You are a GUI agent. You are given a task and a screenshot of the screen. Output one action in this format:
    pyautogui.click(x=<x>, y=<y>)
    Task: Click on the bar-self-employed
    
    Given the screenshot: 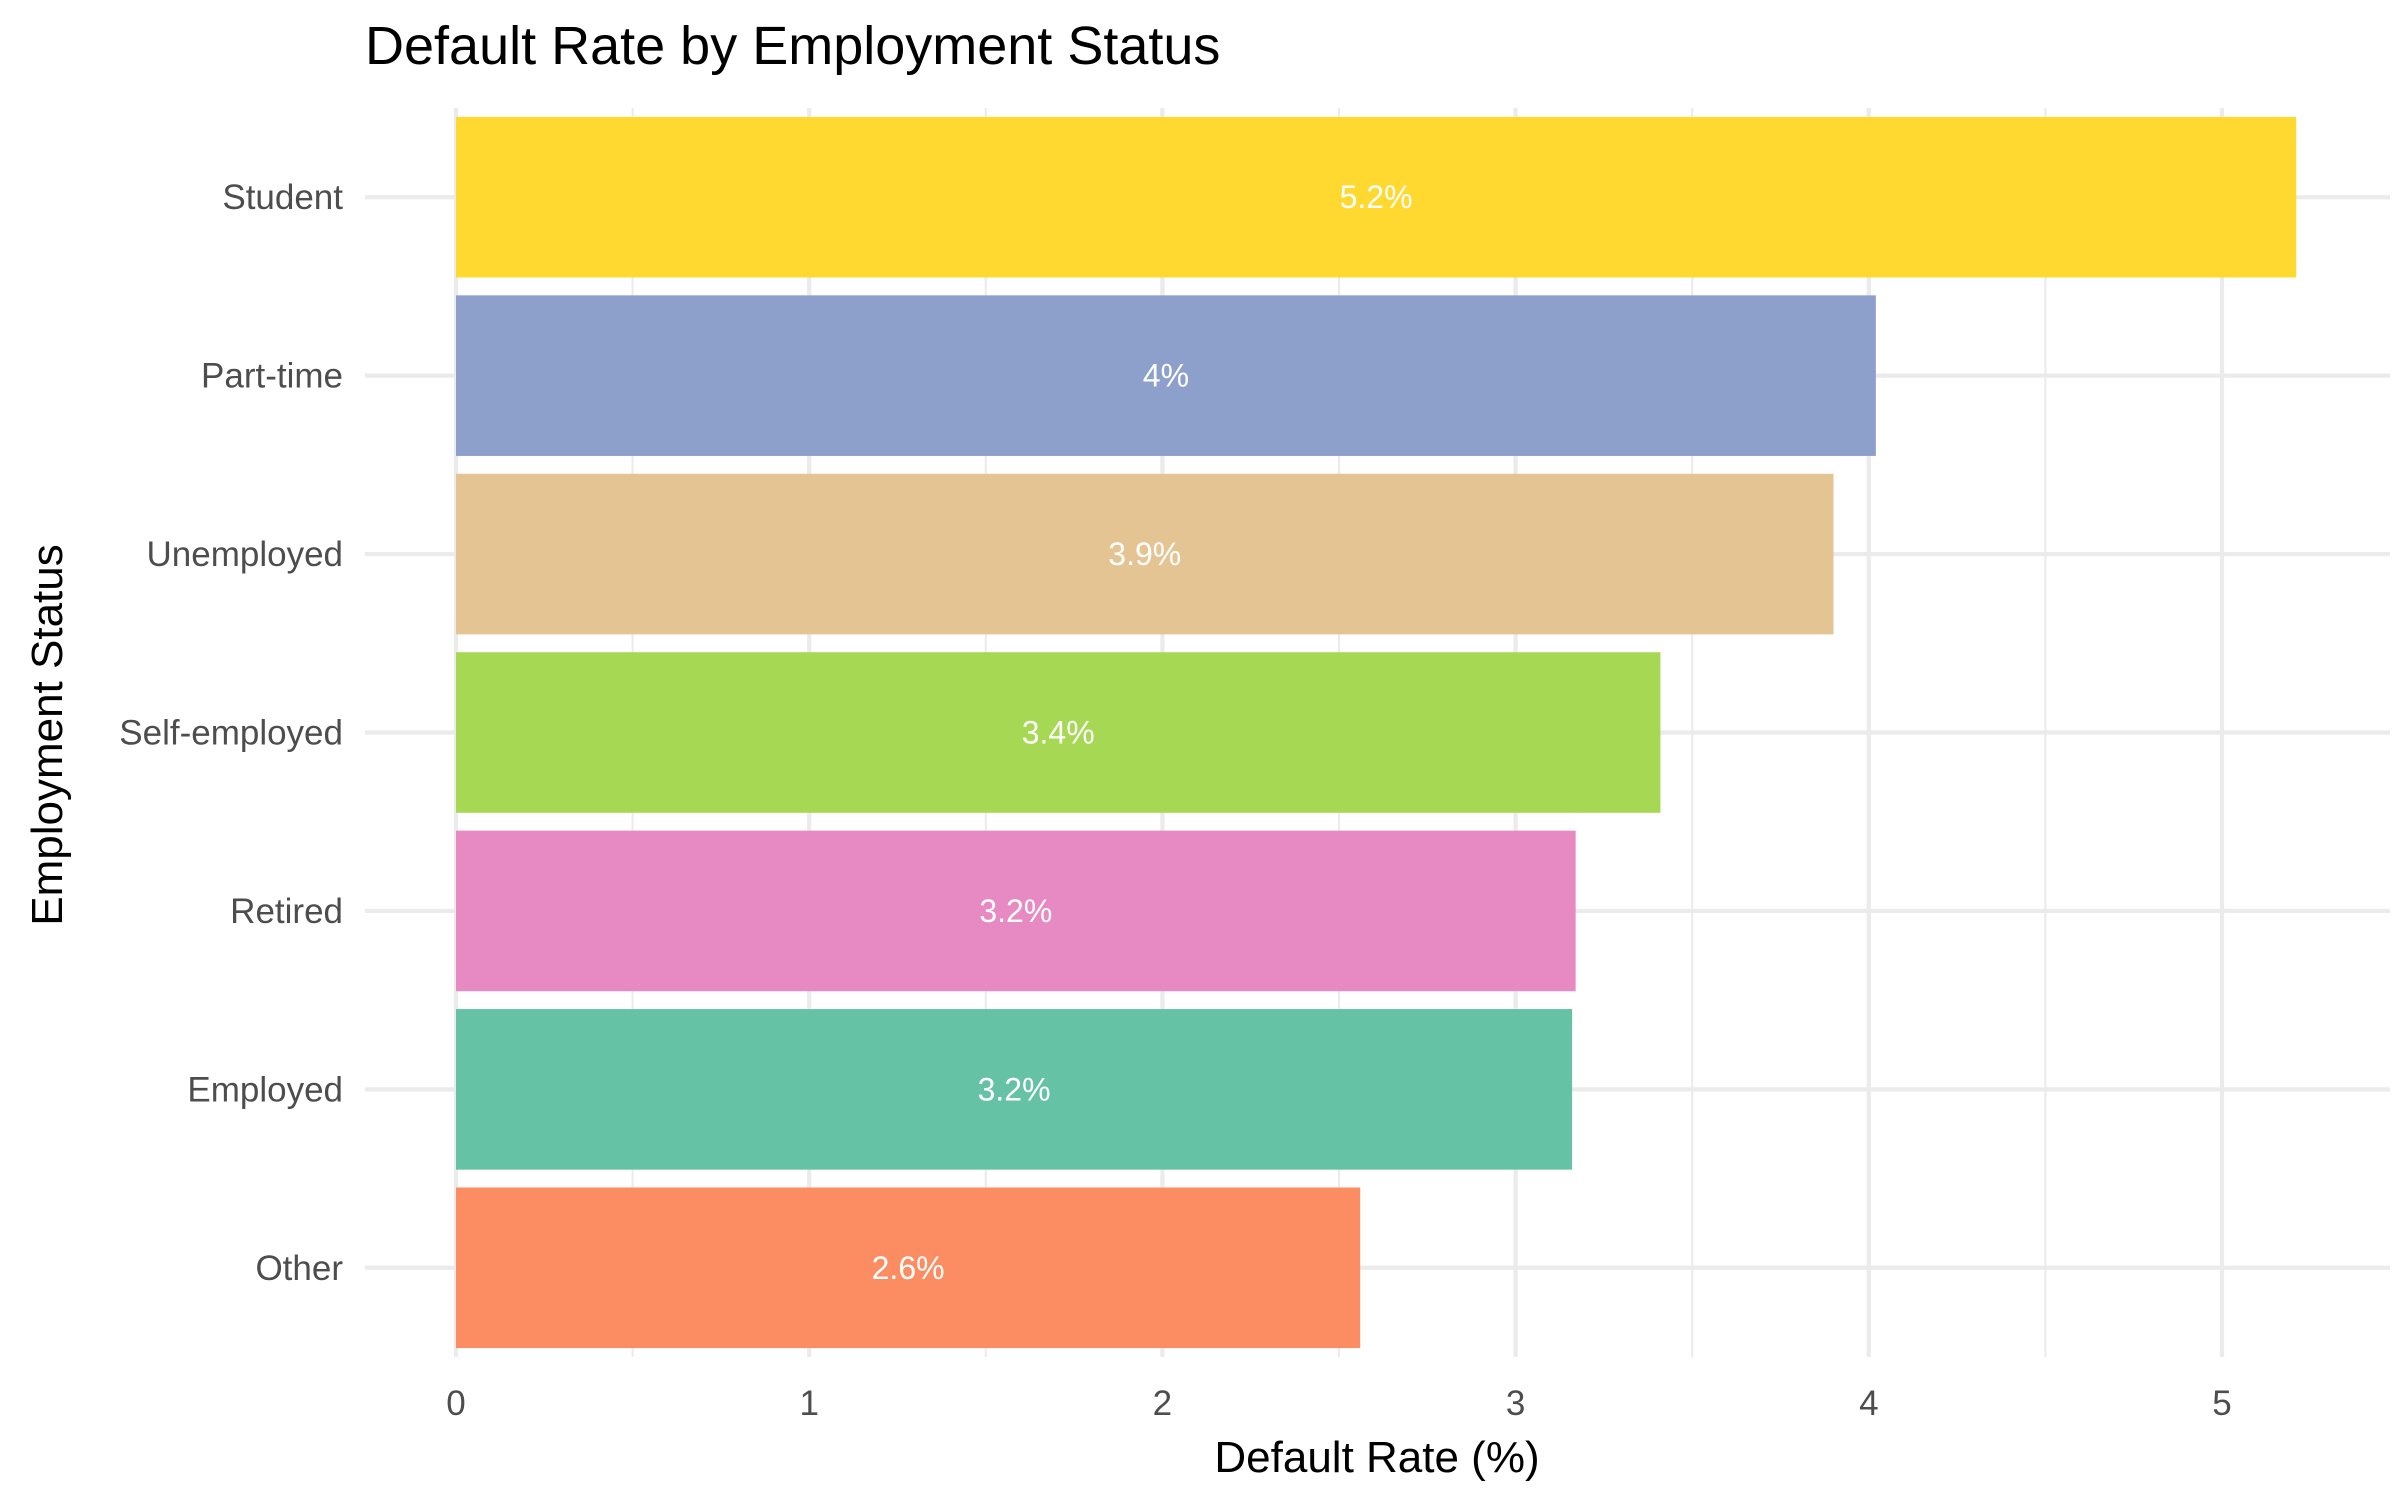 What is the action you would take?
    pyautogui.click(x=1058, y=732)
    